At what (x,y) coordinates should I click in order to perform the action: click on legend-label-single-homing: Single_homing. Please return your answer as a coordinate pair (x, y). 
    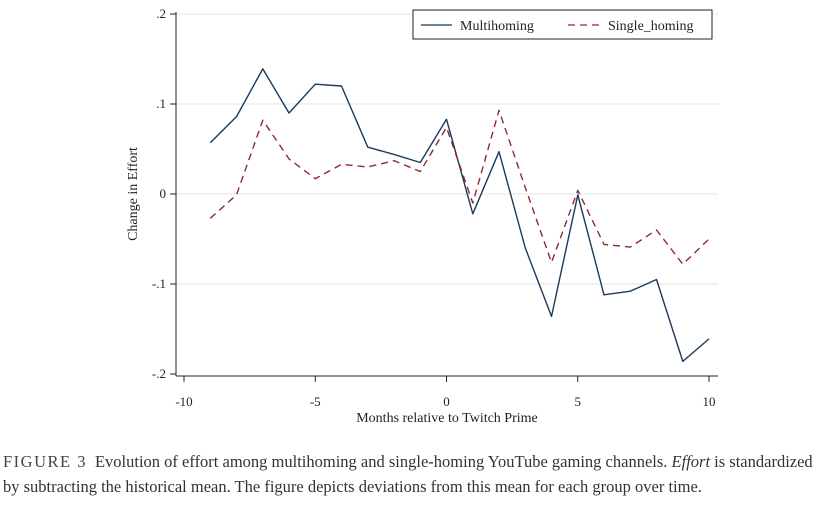
    Looking at the image, I should click on (651, 26).